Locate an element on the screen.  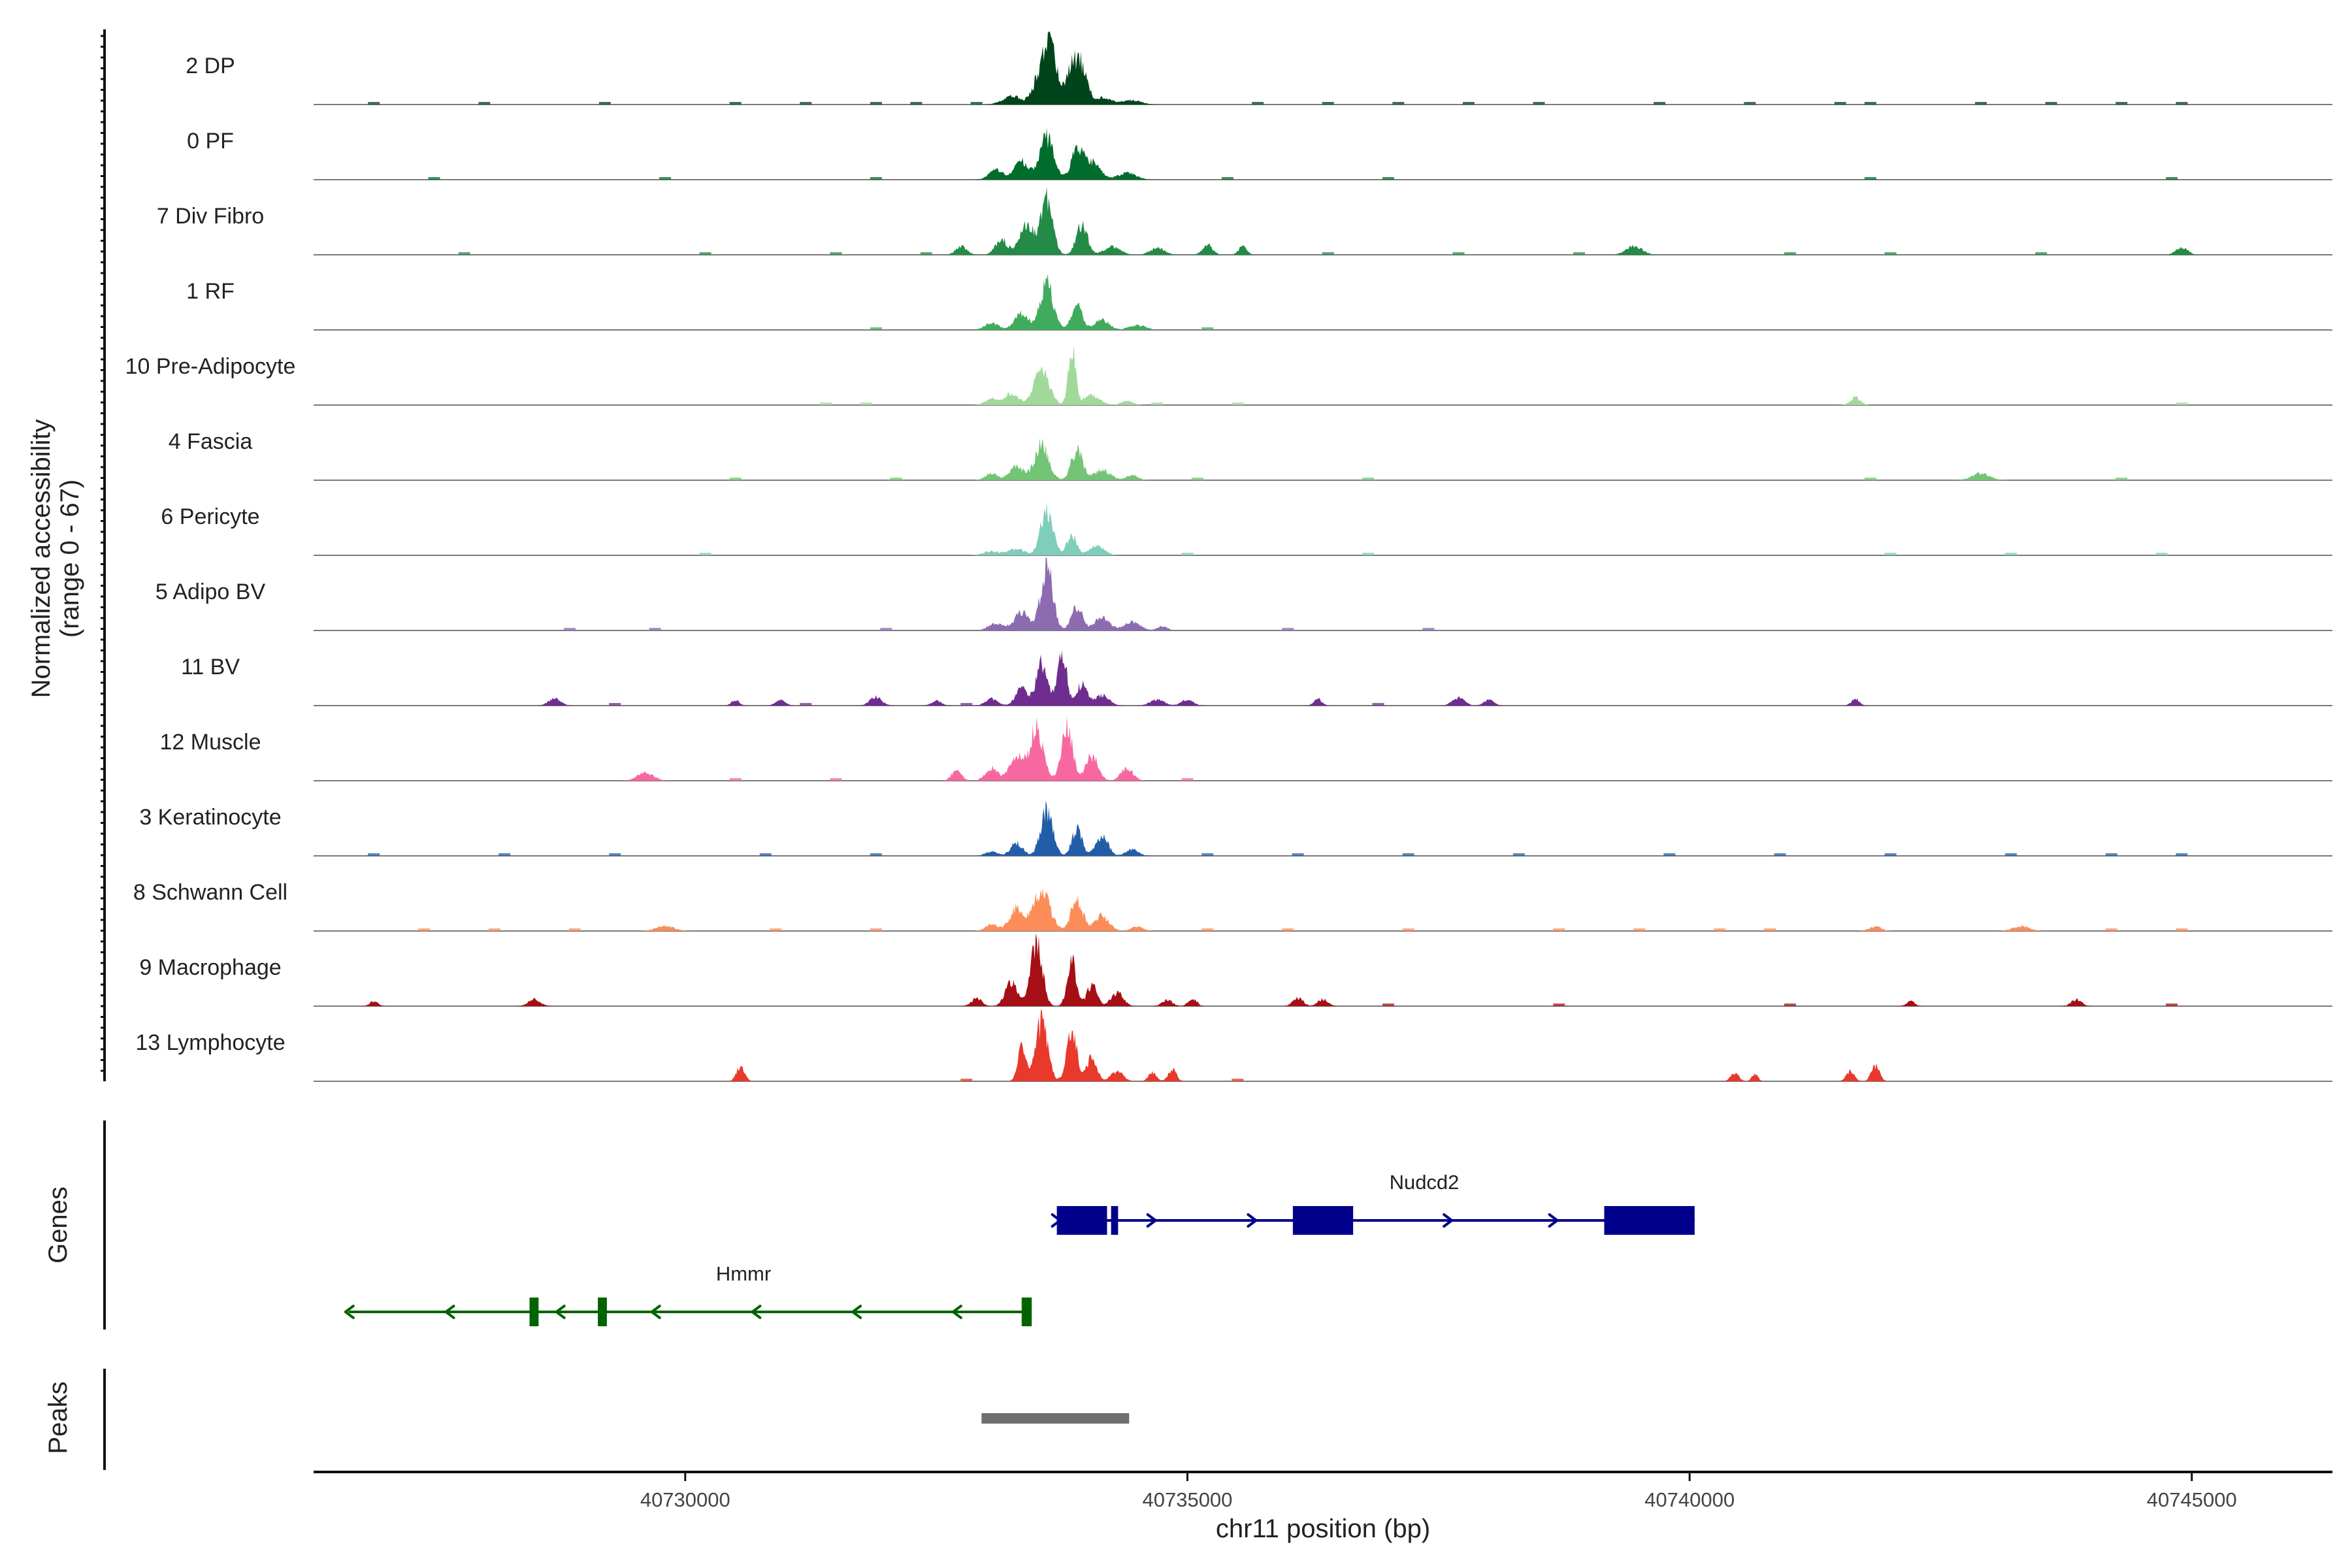
track-9-macrophage: 9 Macrophage is located at coordinates (1235, 970).